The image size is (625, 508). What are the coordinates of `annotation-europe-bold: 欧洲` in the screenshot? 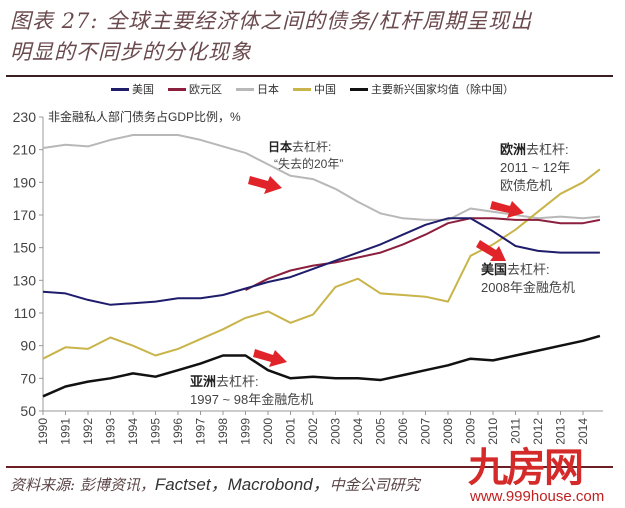 It's located at (513, 149).